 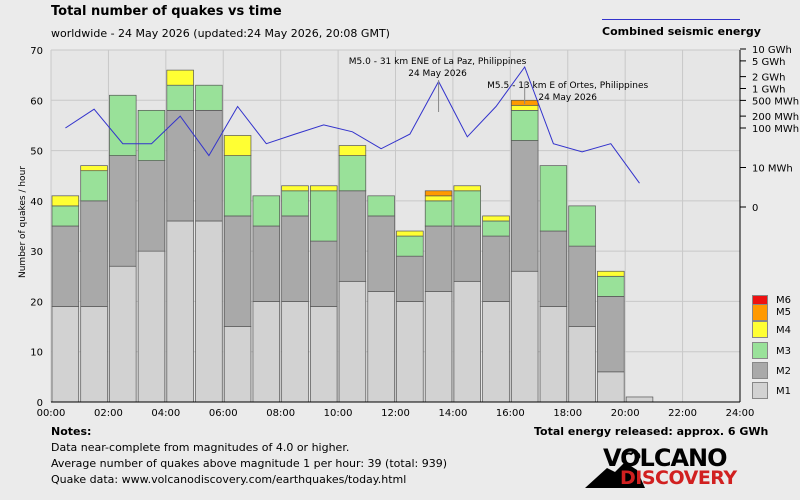 I want to click on legend-swatch-m4, so click(x=760, y=329).